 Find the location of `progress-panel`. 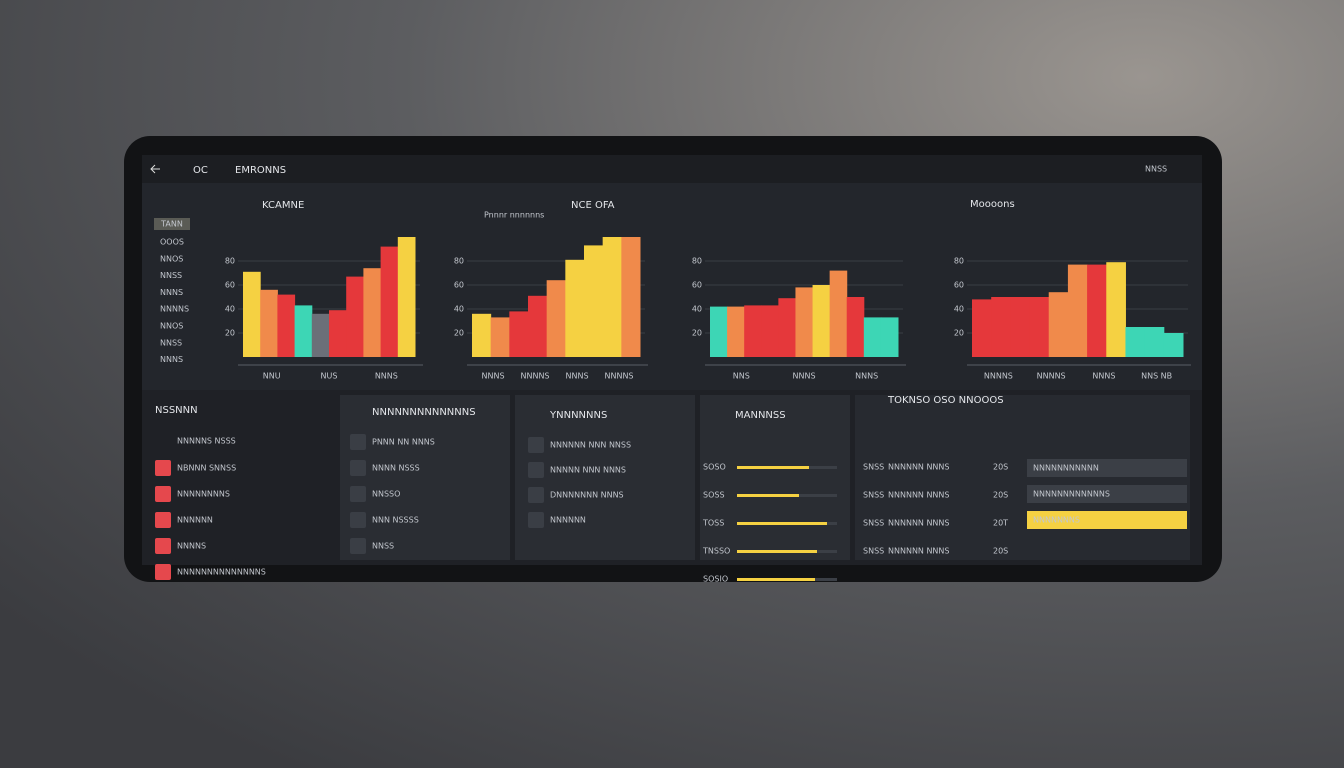

progress-panel is located at coordinates (775, 477).